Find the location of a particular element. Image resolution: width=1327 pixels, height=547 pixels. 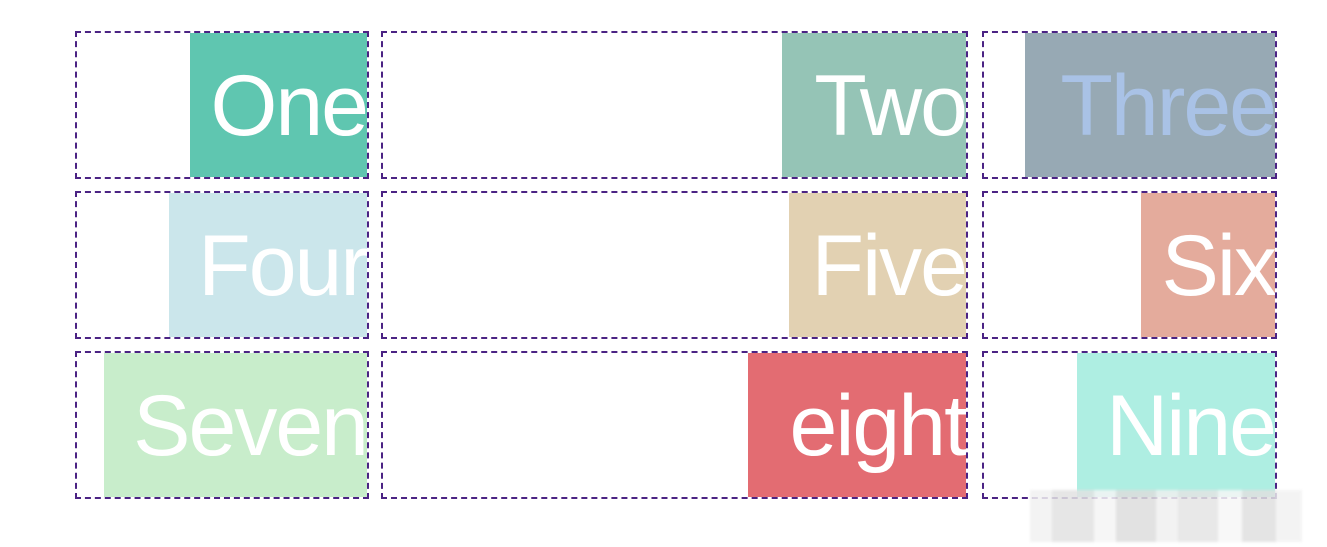

item-five: Five is located at coordinates (877, 265).